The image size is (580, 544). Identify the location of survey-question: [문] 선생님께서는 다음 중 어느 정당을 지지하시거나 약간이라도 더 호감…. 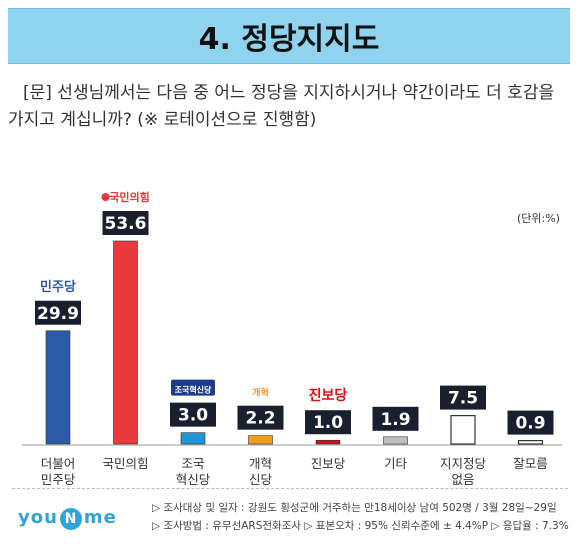
(281, 106).